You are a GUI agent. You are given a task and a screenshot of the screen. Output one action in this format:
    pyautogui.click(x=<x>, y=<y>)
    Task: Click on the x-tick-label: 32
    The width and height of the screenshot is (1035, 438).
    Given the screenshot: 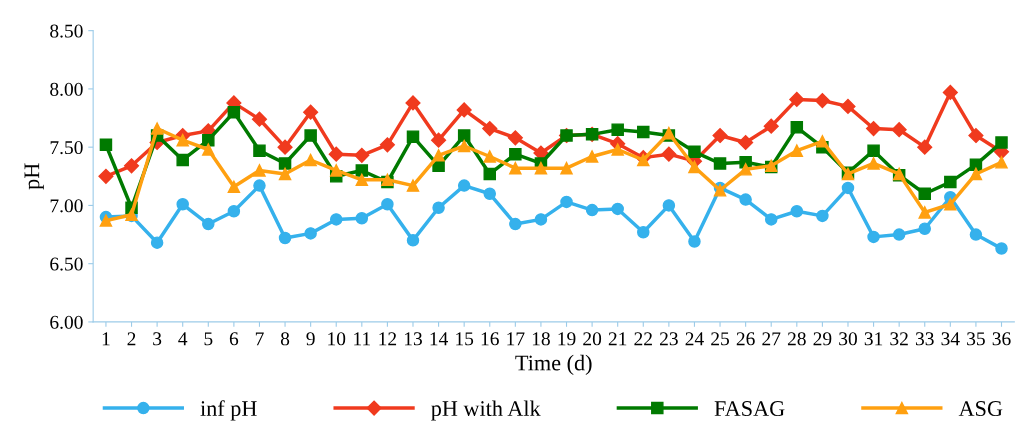 What is the action you would take?
    pyautogui.click(x=899, y=339)
    